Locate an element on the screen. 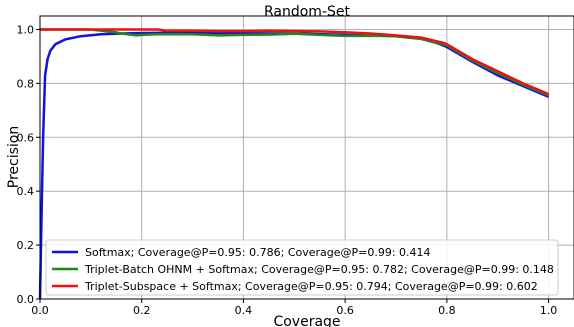 The height and width of the screenshot is (327, 574). y-tick-label: 1.0 is located at coordinates (26, 29).